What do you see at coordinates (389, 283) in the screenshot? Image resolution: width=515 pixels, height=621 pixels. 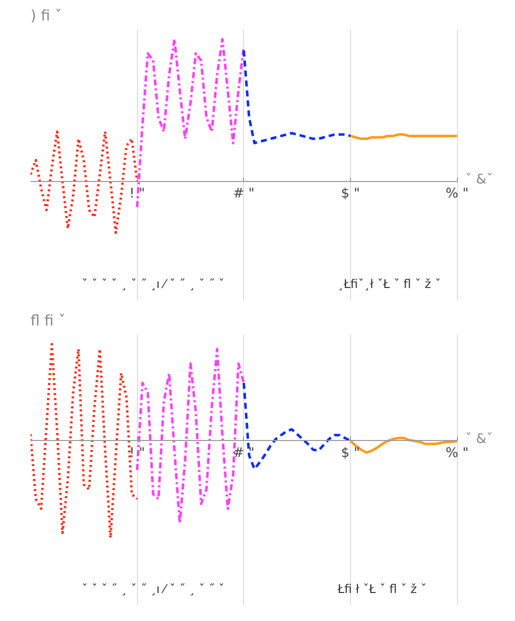 I see `text: ¸Łfiˇ¸ł ˇŁ ˇ fl ˇ ž ˇ` at bounding box center [389, 283].